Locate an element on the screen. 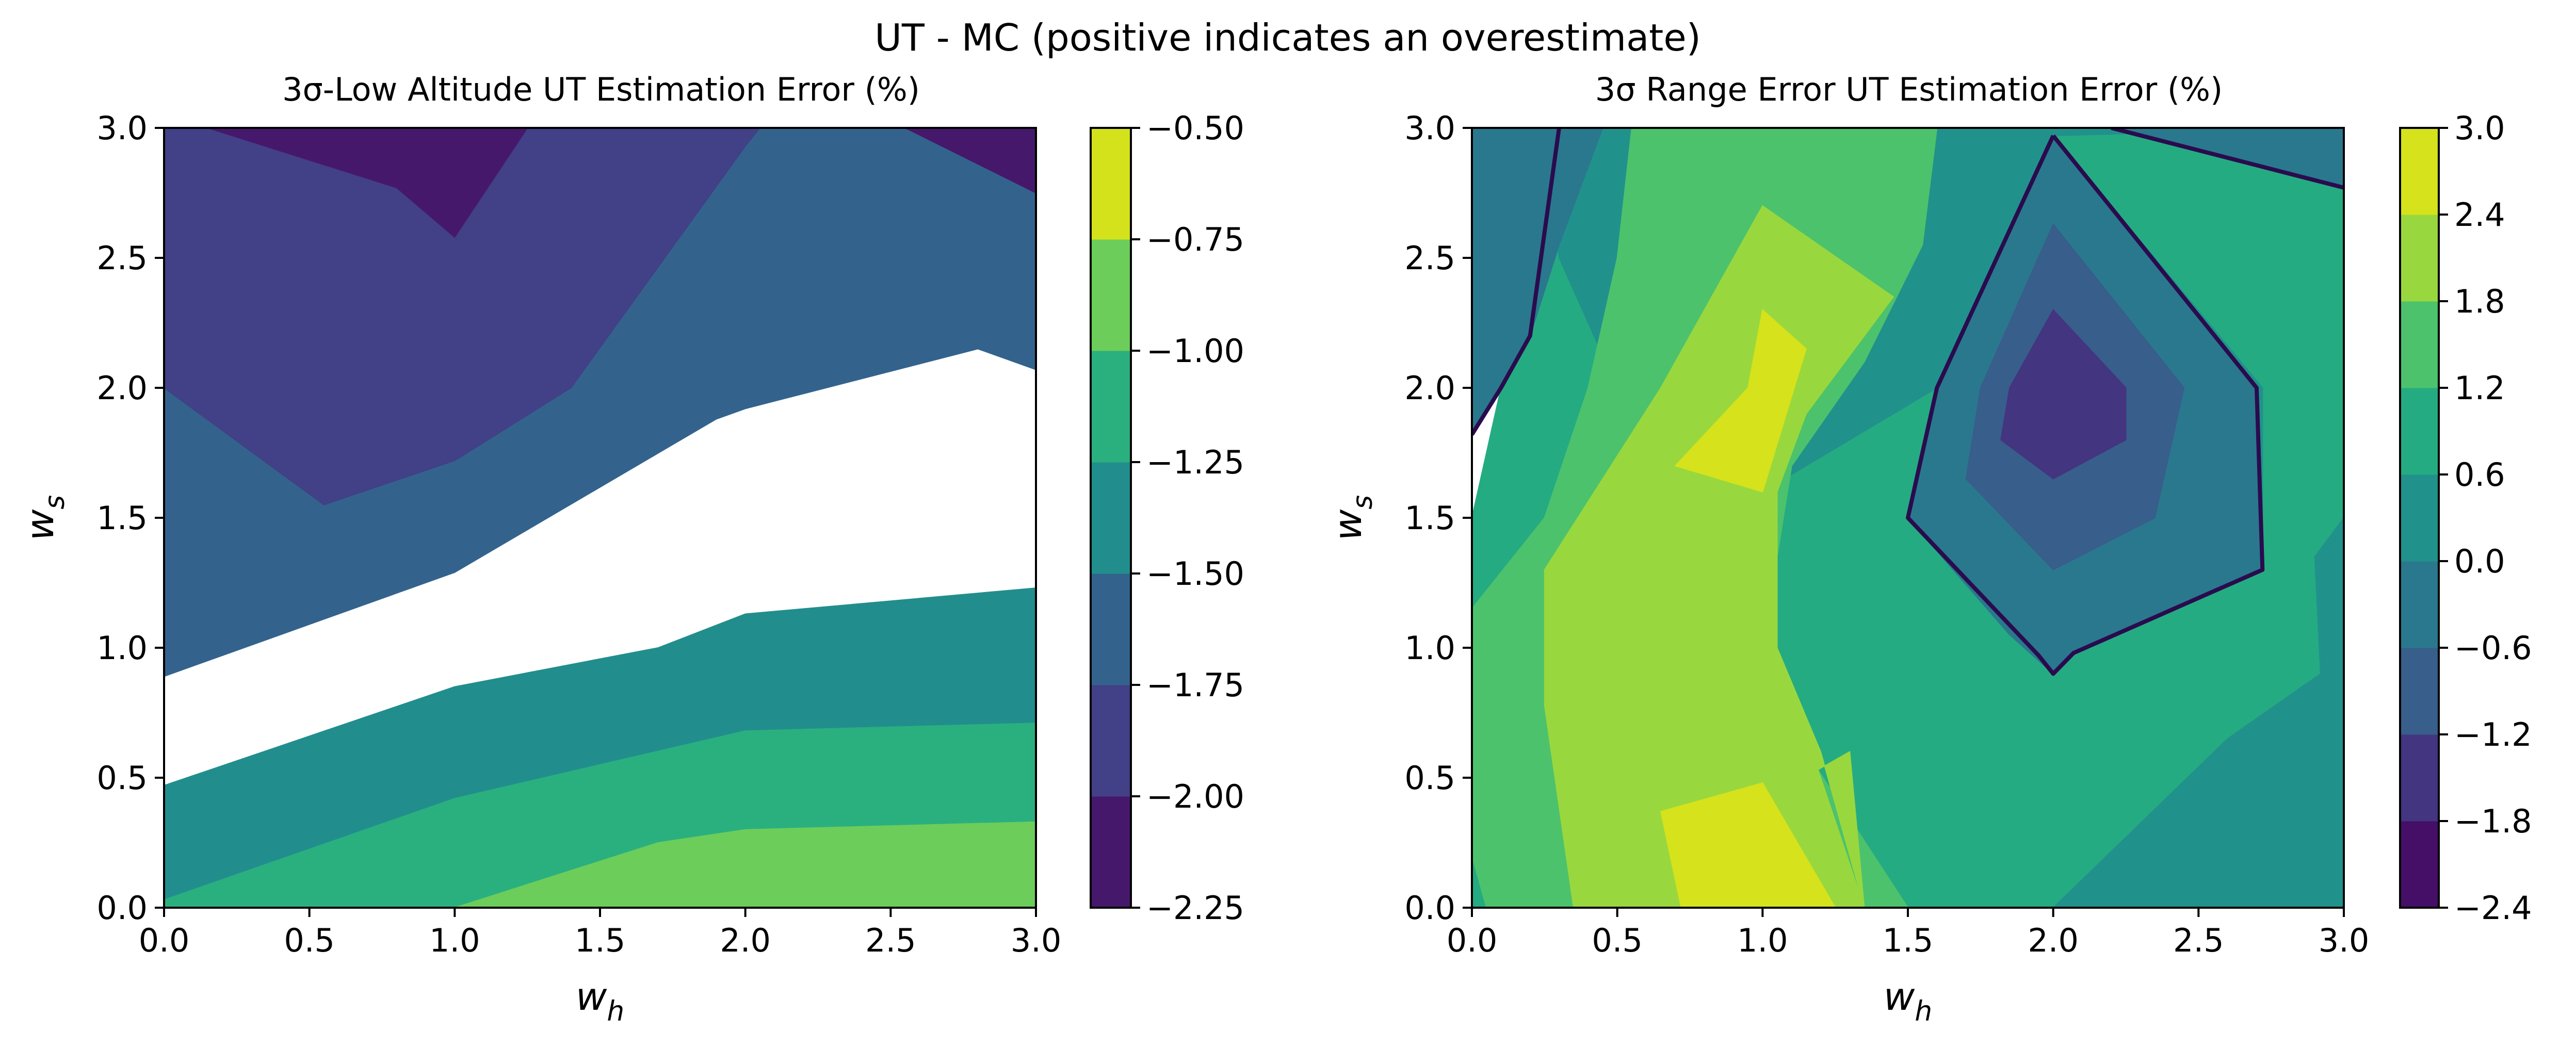 Image resolution: width=2576 pixels, height=1049 pixels. colorbar-tick-label: 0.6 is located at coordinates (2479, 475).